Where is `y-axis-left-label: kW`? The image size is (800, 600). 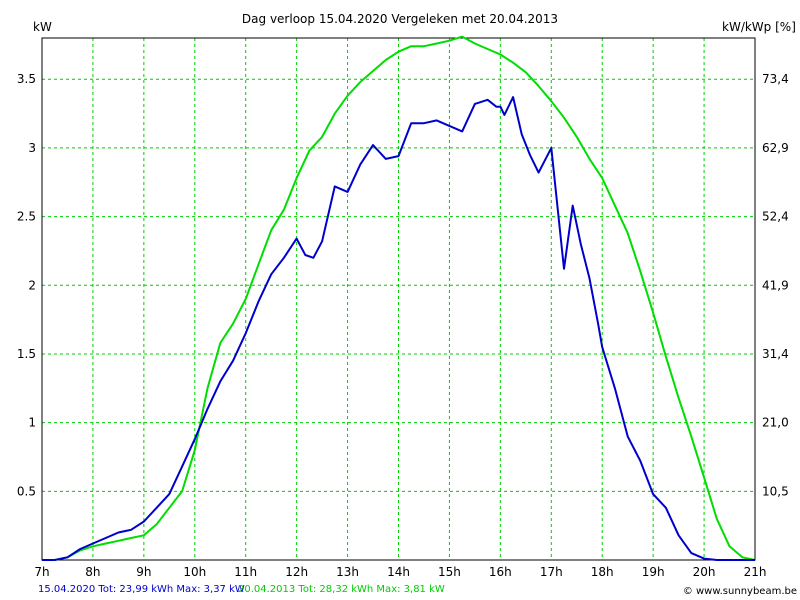
y-axis-left-label: kW is located at coordinates (42, 27).